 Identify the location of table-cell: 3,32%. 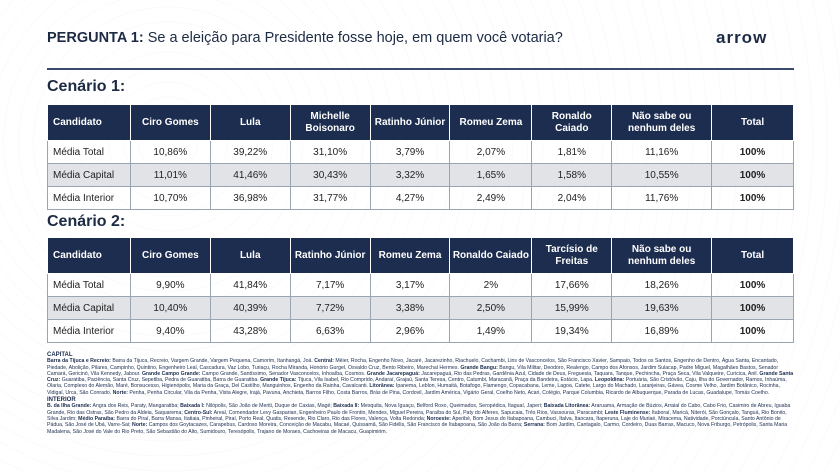
(410, 175).